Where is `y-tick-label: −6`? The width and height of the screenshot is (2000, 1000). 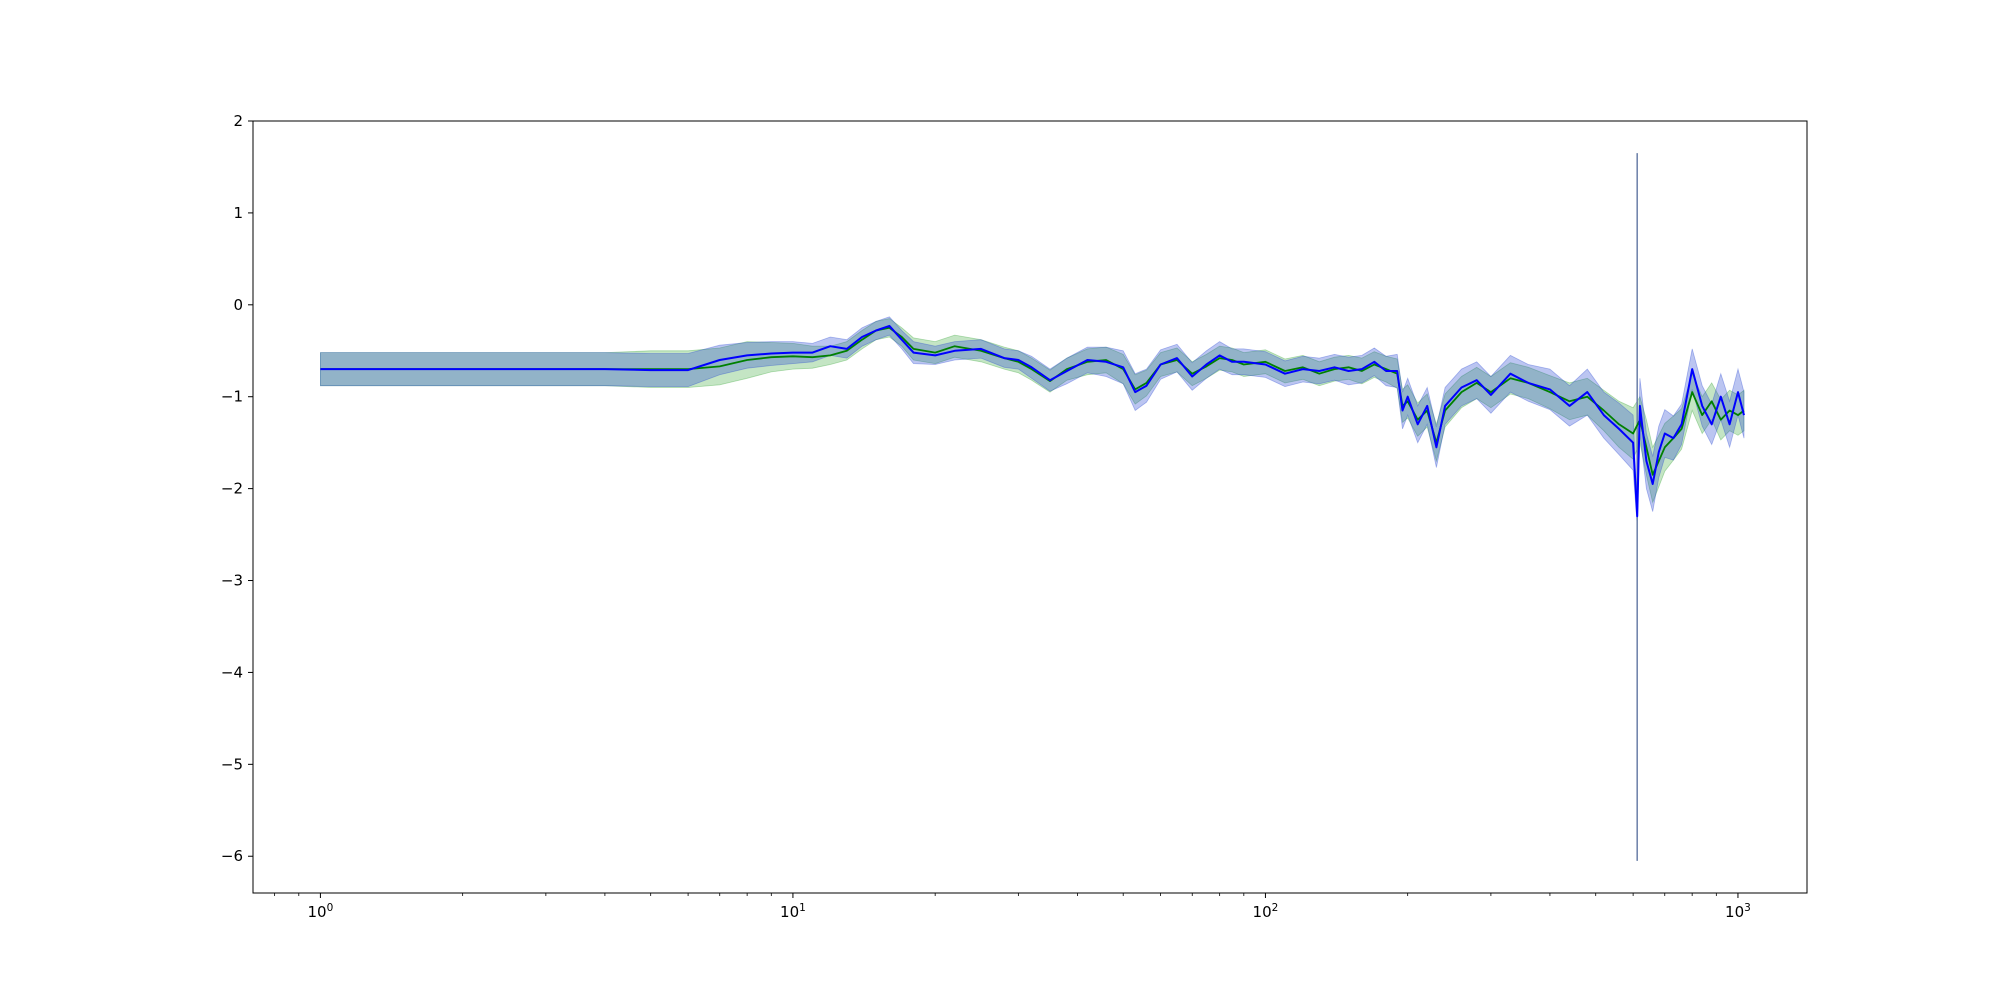 y-tick-label: −6 is located at coordinates (232, 856).